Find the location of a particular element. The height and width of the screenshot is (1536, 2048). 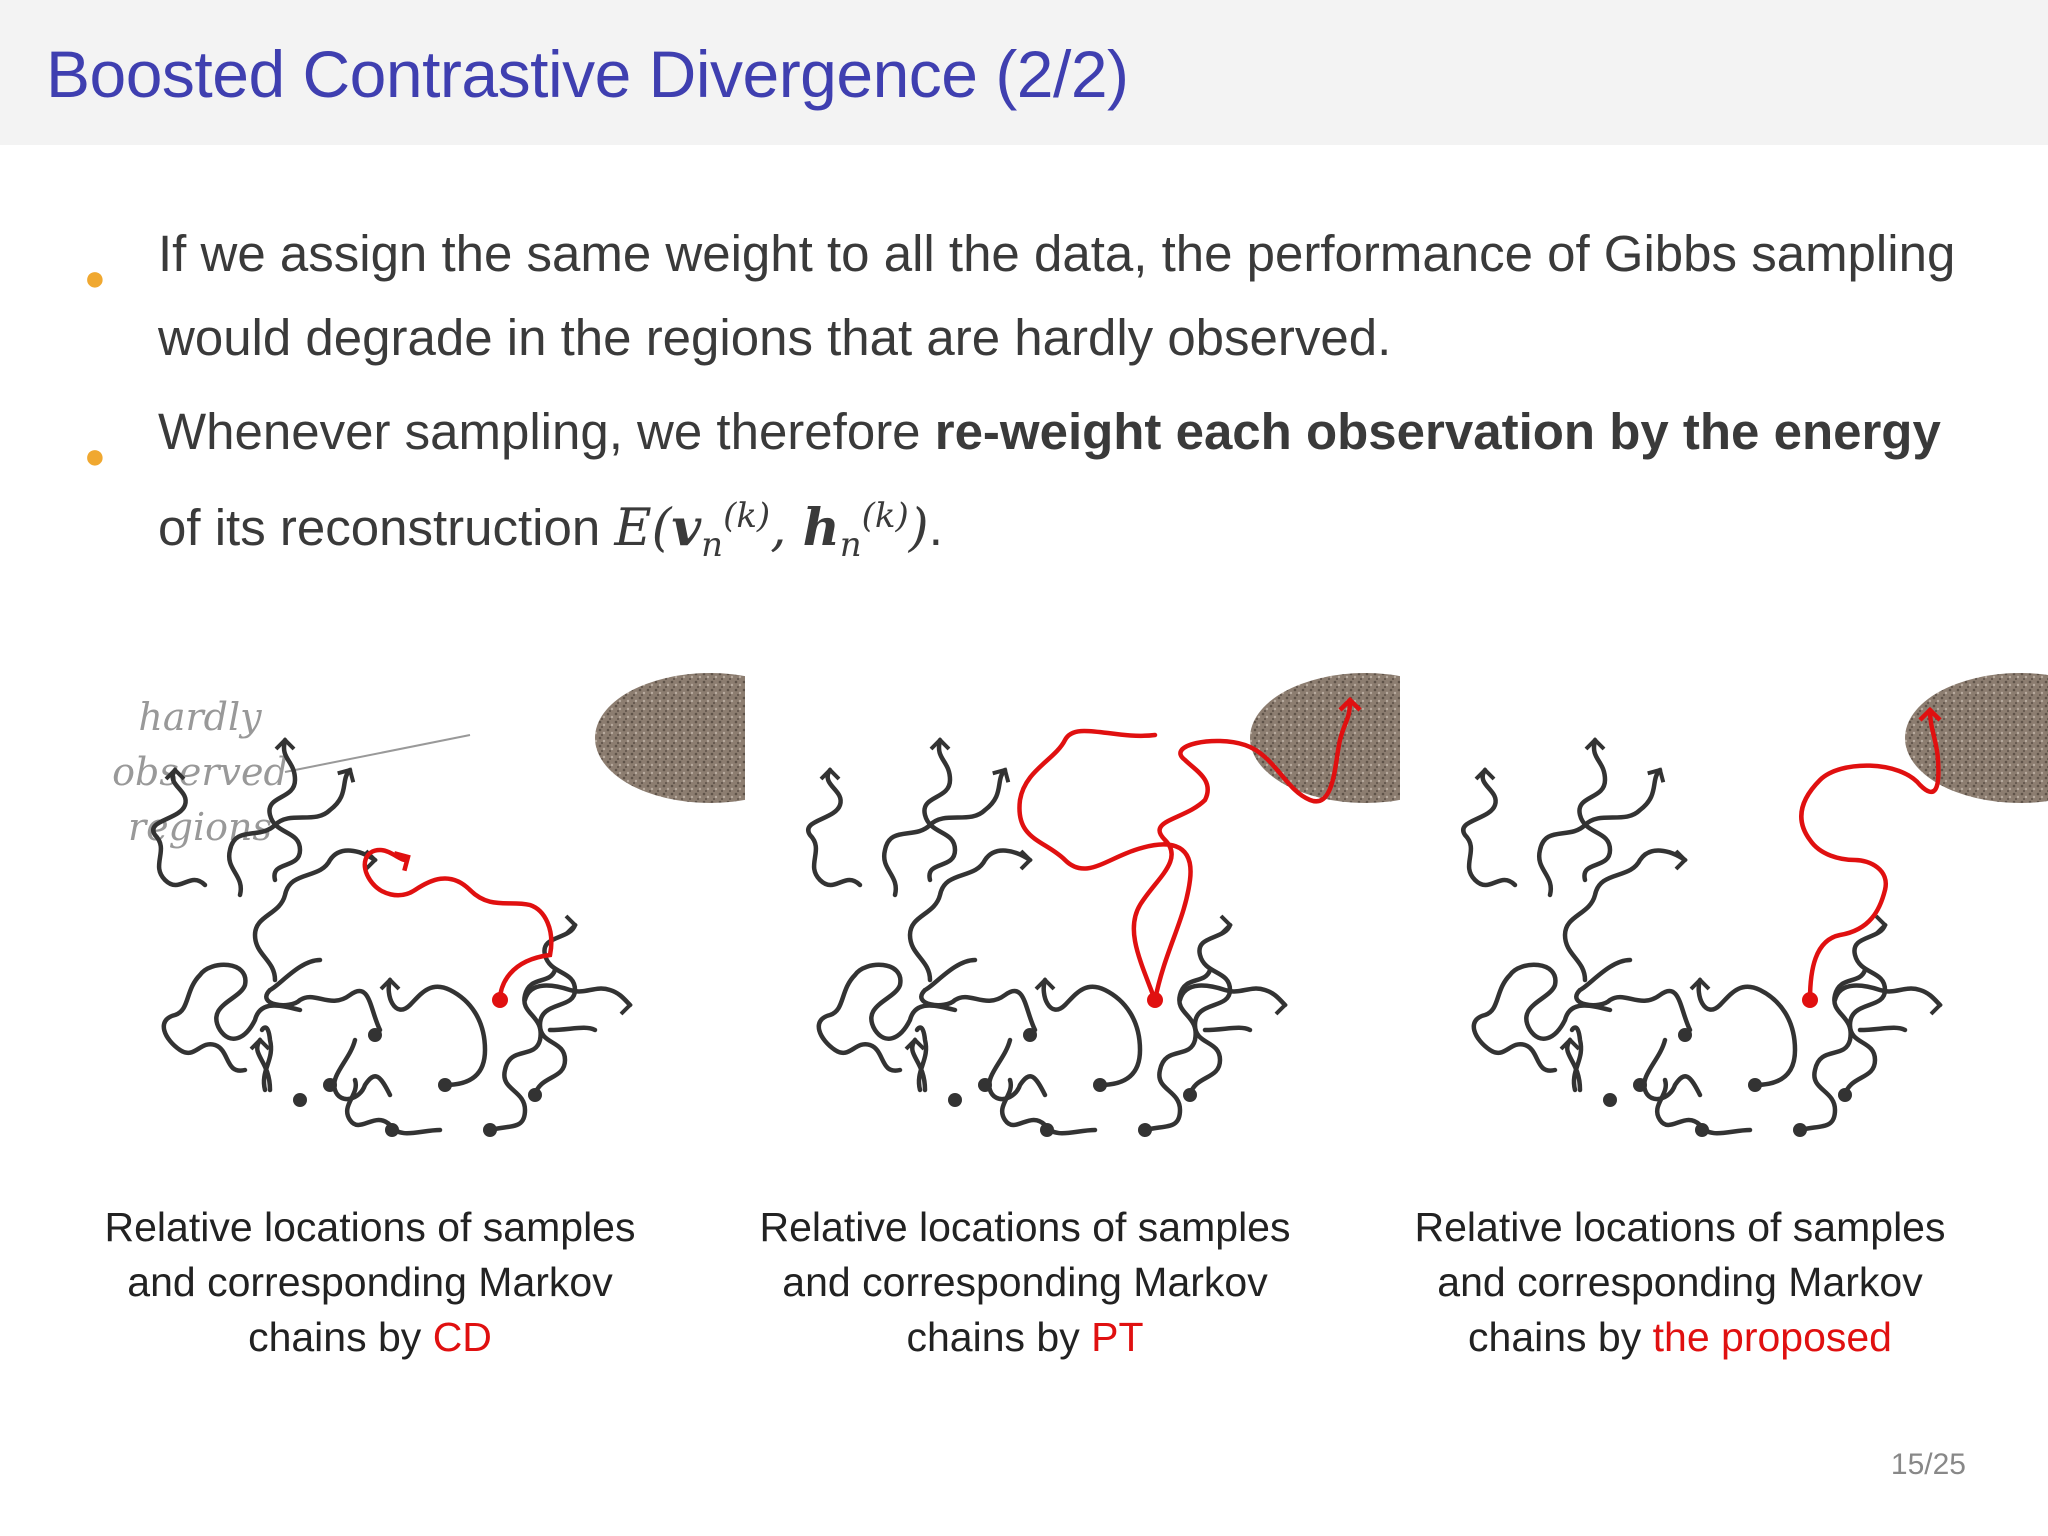

slide-header: Boosted Contrastive Divergence (2/2) is located at coordinates (1024, 72).